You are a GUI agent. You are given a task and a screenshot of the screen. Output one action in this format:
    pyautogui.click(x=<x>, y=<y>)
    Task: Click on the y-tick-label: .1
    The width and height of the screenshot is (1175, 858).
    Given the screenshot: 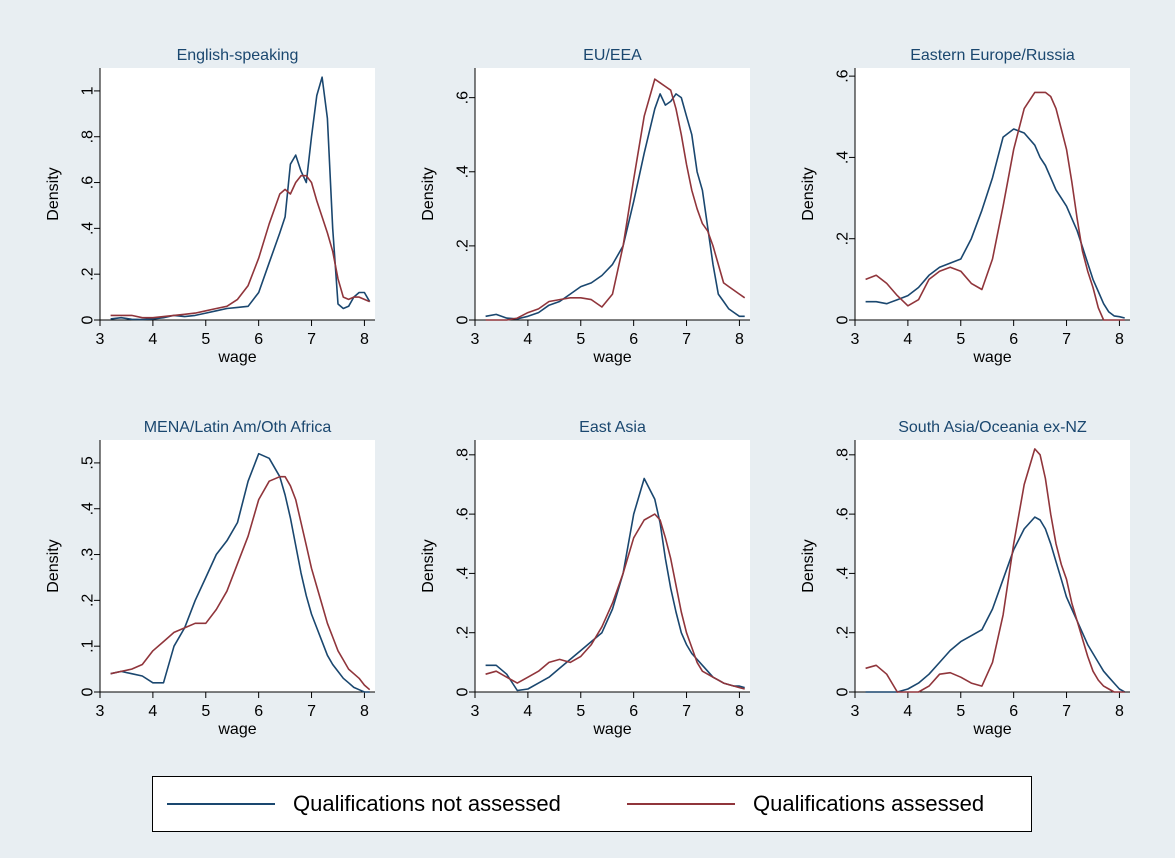 What is the action you would take?
    pyautogui.click(x=88, y=645)
    